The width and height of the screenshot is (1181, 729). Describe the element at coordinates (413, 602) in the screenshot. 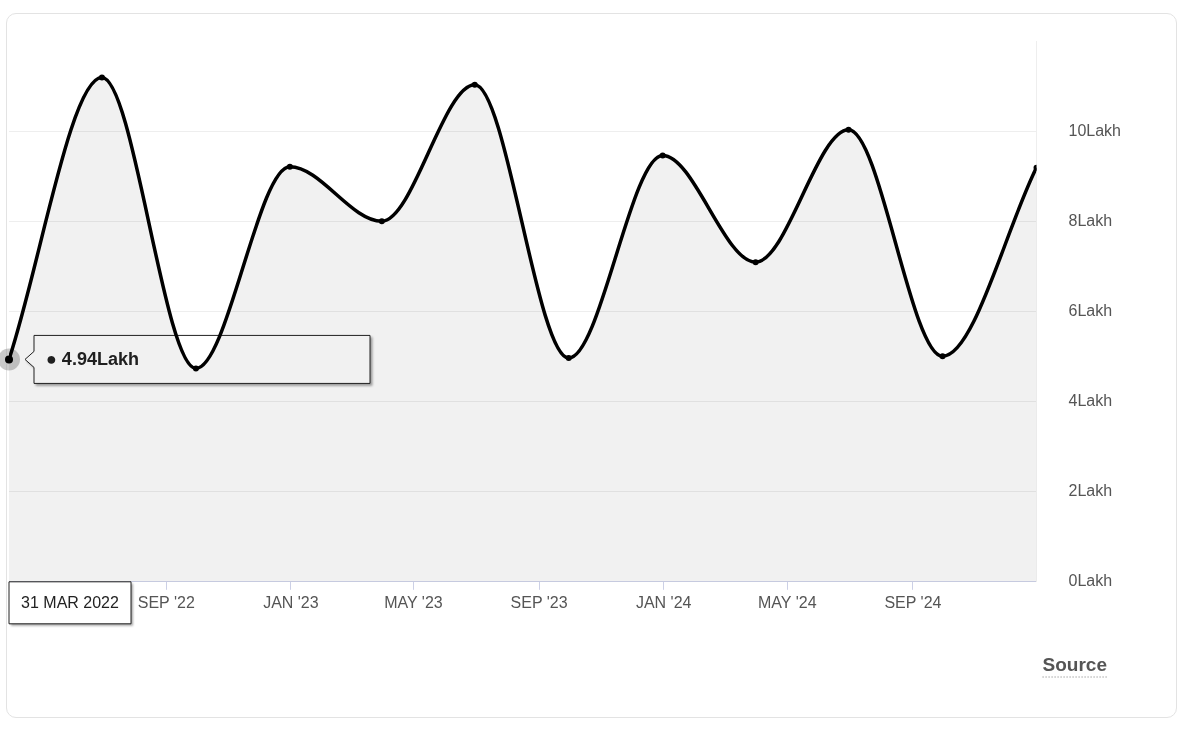

I see `x-tick-label: MAY '23` at that location.